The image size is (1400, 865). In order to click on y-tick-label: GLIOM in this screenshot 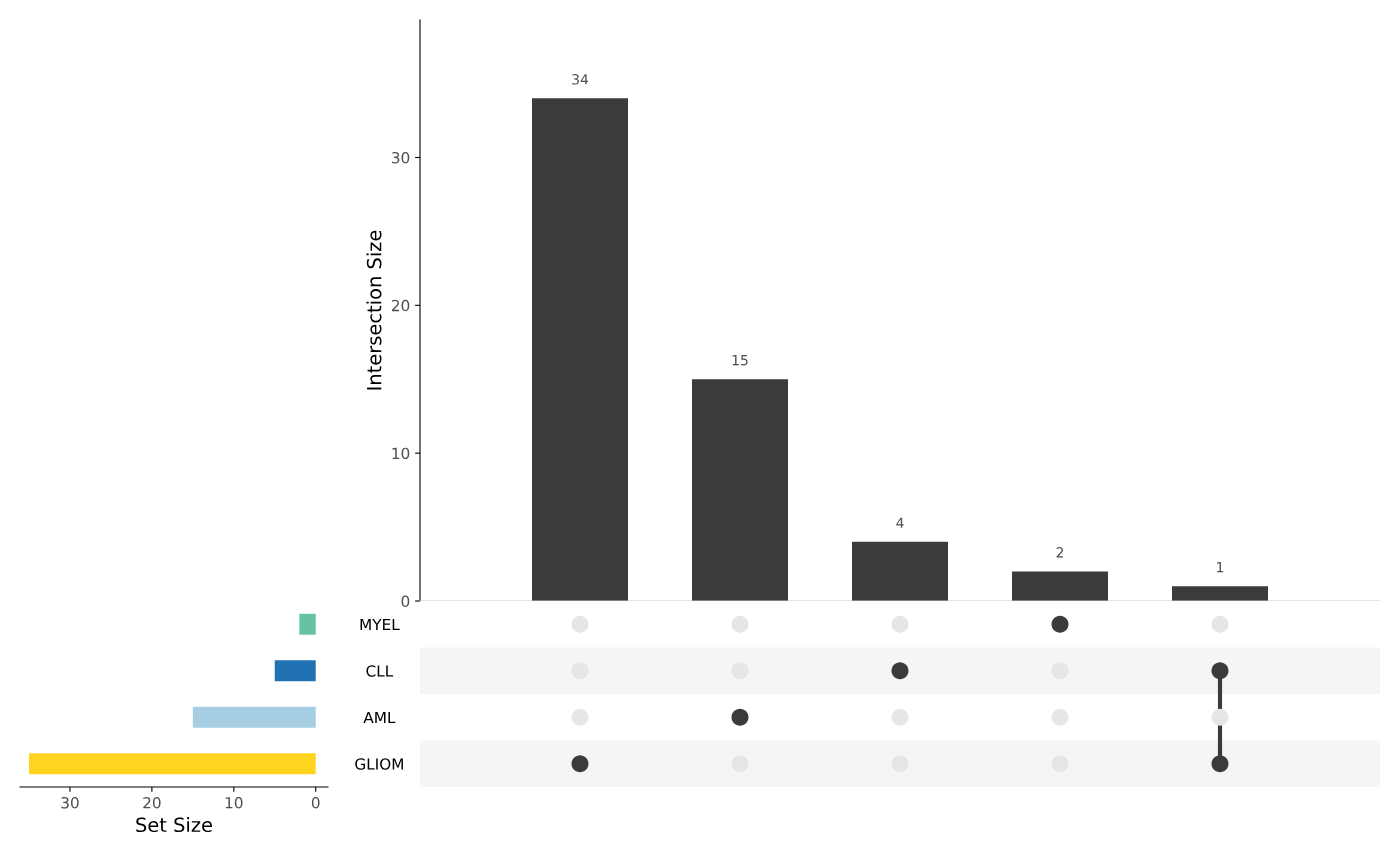, I will do `click(379, 764)`.